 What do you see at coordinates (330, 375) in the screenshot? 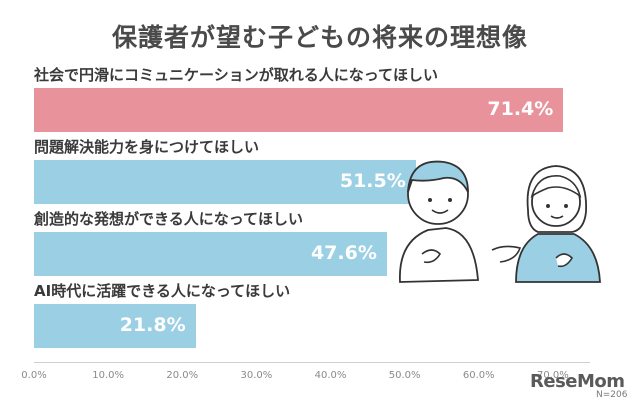
I see `x-tick-label: 40.0%` at bounding box center [330, 375].